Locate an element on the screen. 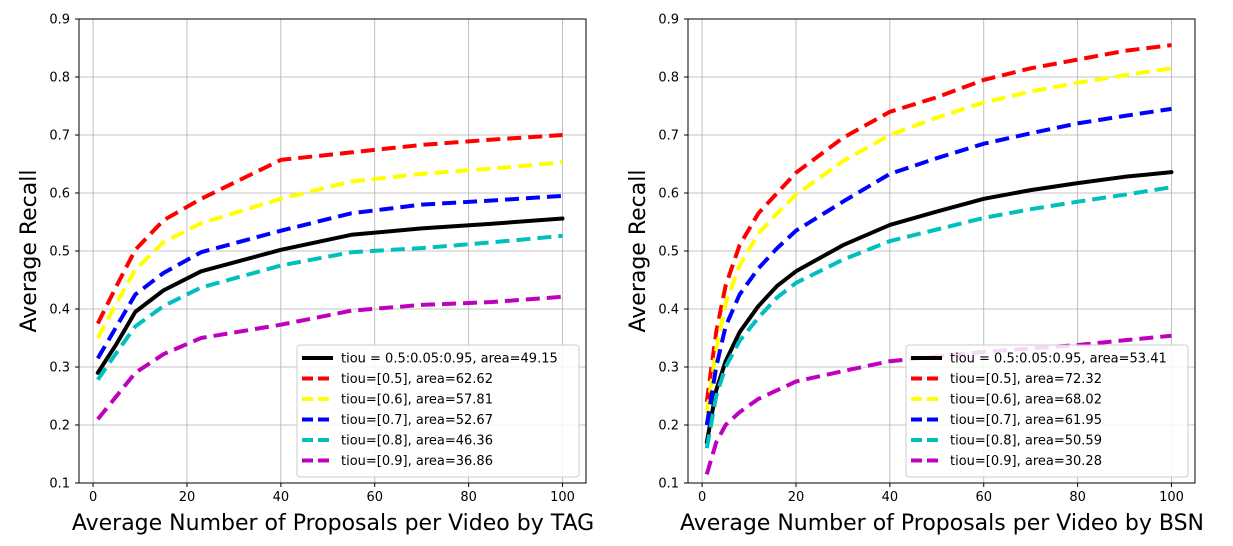  legend-label: tiou=[0.5], area=62.62 is located at coordinates (417, 379).